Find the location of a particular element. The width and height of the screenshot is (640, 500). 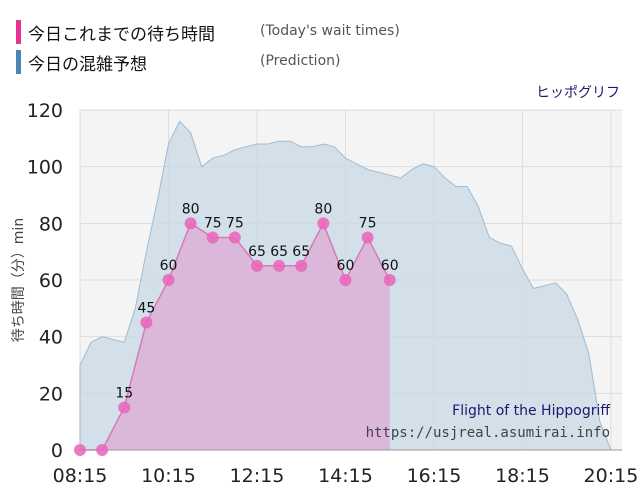

y-tick-label: 100 is located at coordinates (45, 168).